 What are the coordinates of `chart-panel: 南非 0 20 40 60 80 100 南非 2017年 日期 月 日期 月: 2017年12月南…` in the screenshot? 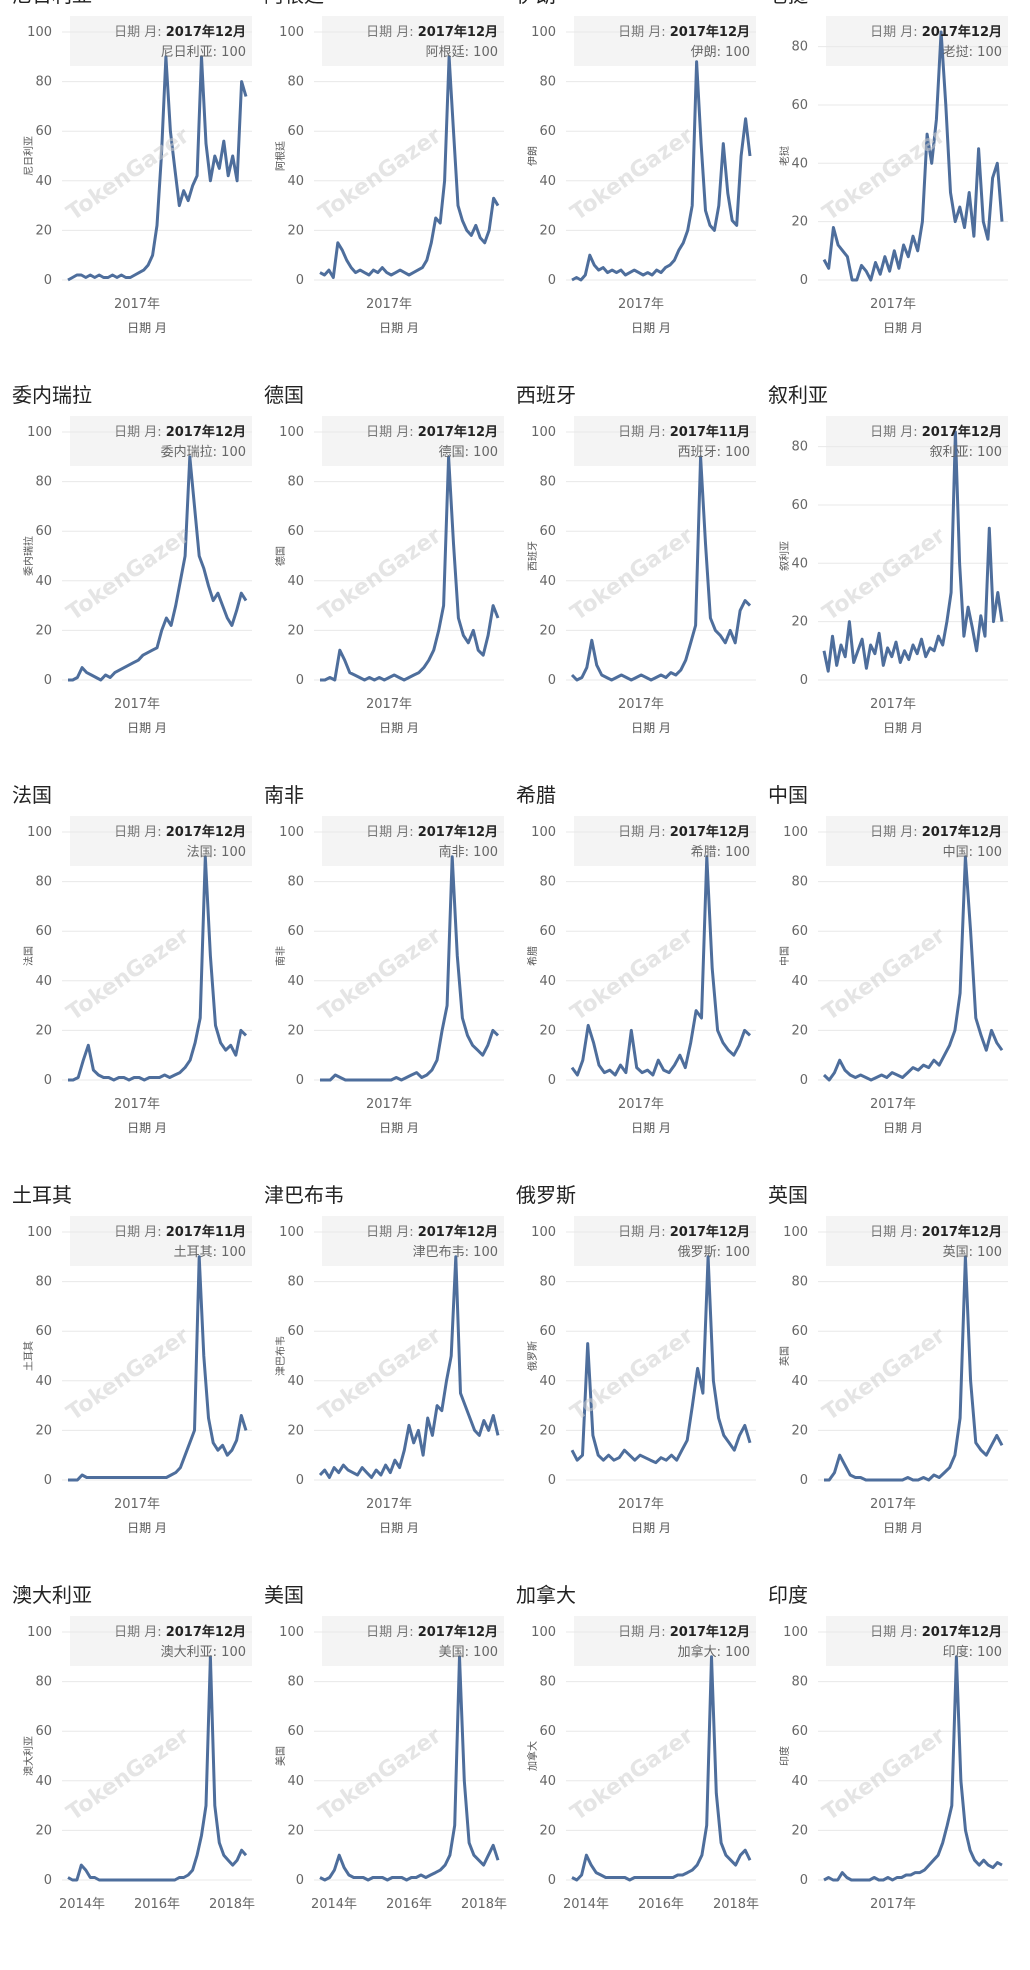 It's located at (386, 975).